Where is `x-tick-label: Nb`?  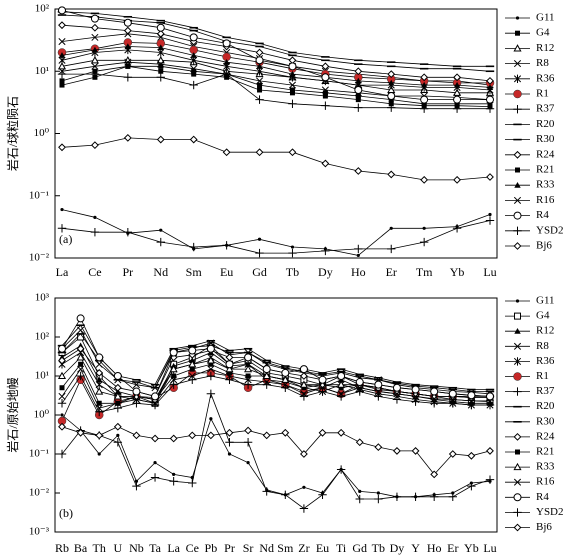 x-tick-label: Nb is located at coordinates (136, 548).